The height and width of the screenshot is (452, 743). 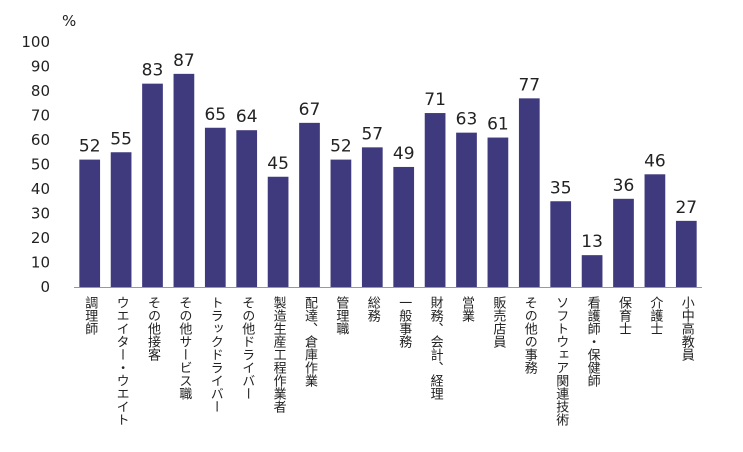 I want to click on y-tick-label: 20, so click(x=40, y=238).